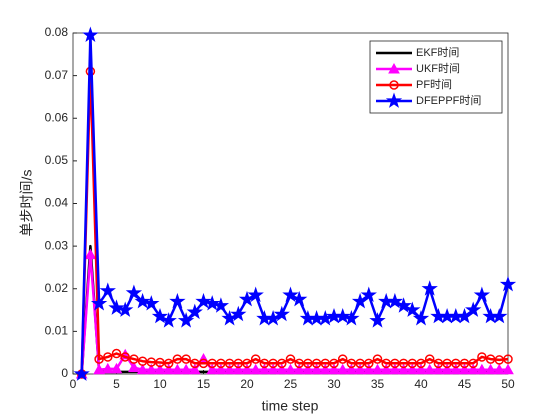 The height and width of the screenshot is (420, 560). Describe the element at coordinates (64, 373) in the screenshot. I see `y-tick-label: 0` at that location.